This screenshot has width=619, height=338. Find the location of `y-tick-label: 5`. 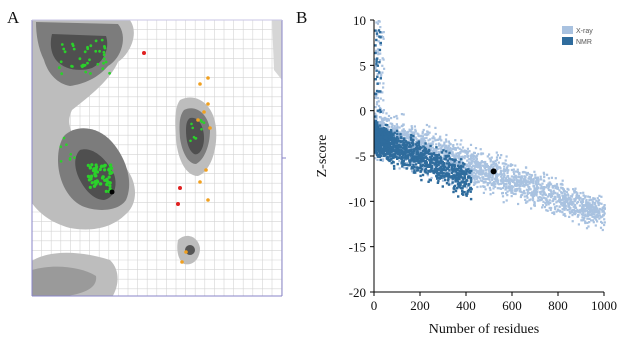

y-tick-label: 5 is located at coordinates (363, 65).